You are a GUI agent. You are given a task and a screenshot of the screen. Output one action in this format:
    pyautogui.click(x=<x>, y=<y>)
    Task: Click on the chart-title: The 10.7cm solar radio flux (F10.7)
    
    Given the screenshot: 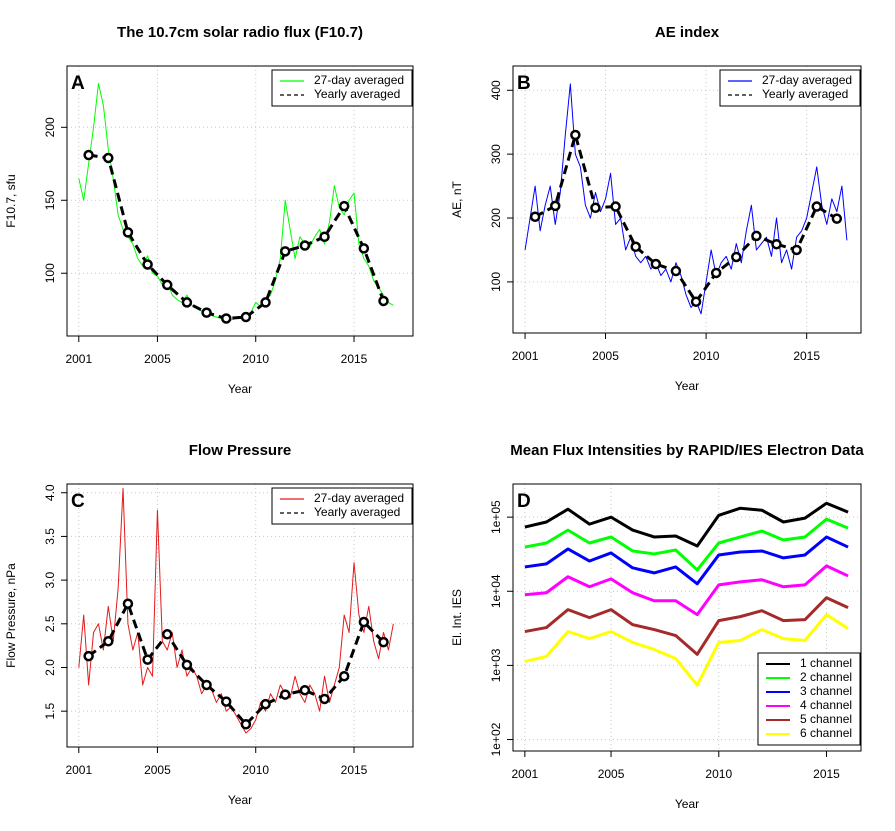 What is the action you would take?
    pyautogui.click(x=240, y=32)
    